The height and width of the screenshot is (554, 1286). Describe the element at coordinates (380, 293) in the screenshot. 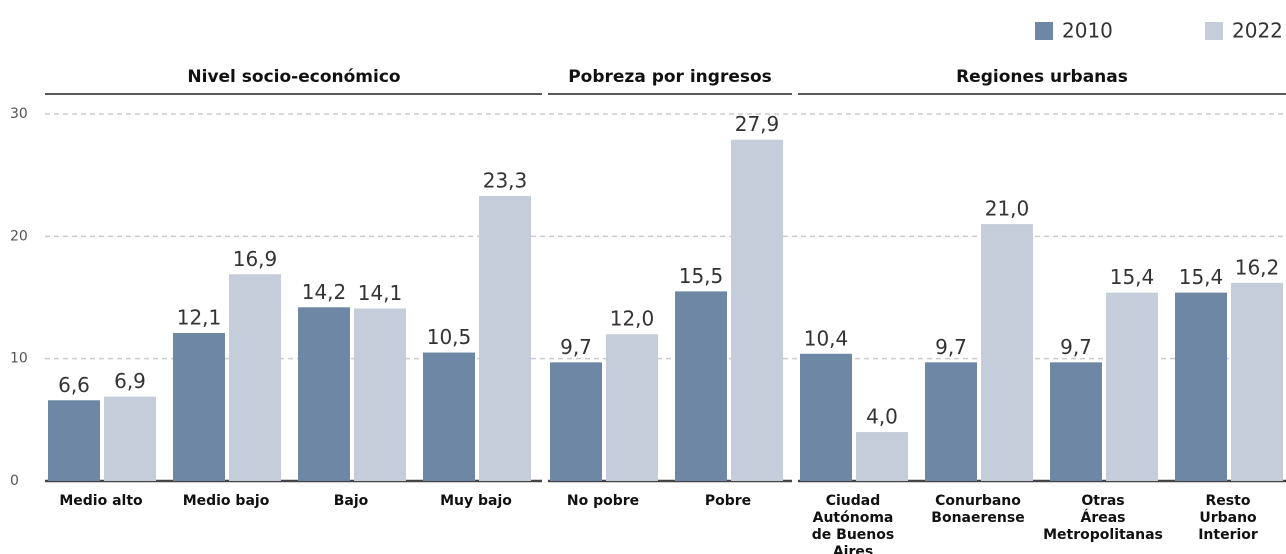

I see `value-label: 14,1` at that location.